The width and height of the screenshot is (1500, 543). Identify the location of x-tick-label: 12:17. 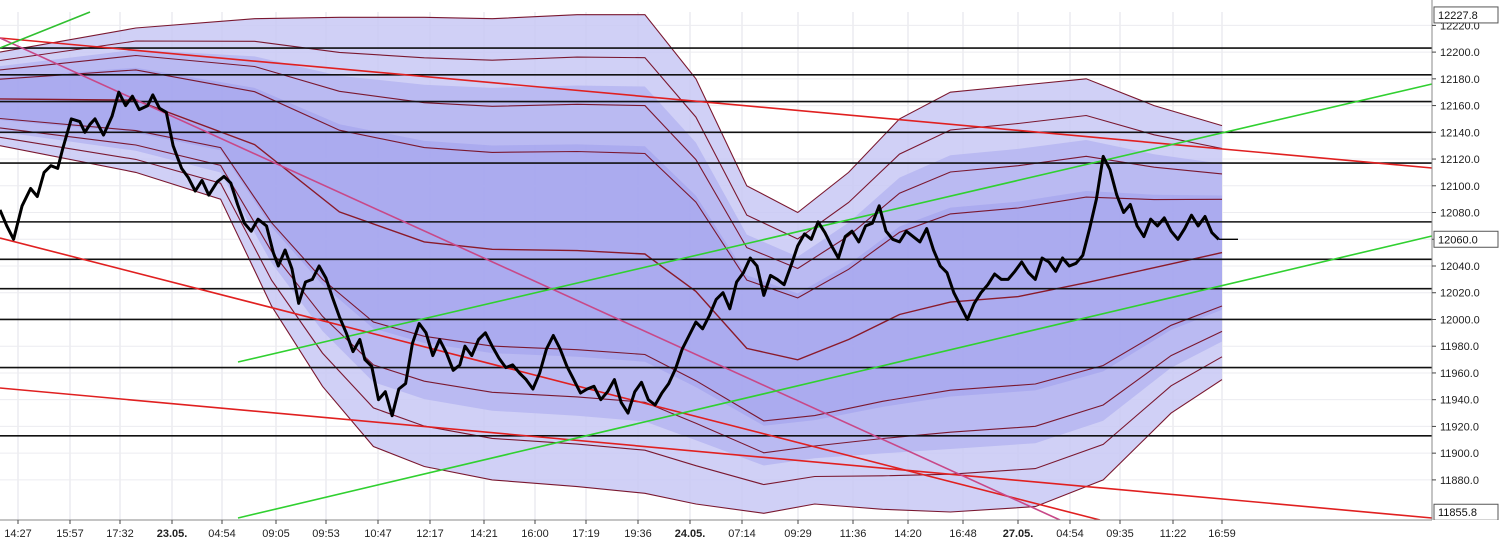
(430, 534).